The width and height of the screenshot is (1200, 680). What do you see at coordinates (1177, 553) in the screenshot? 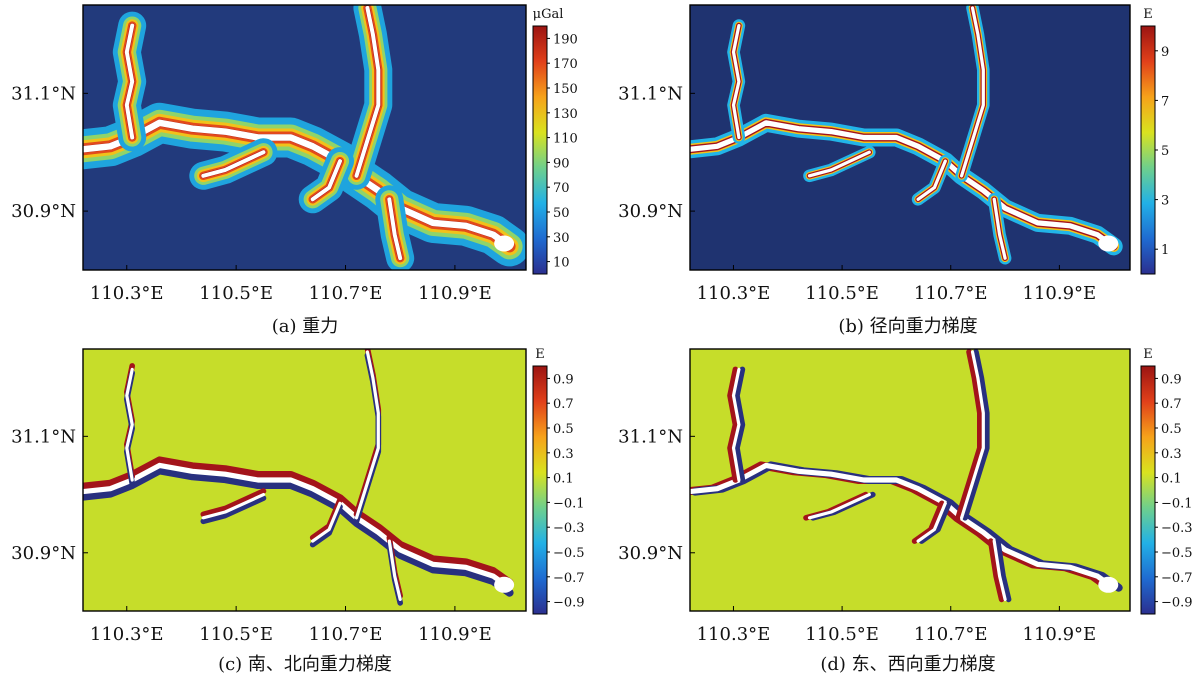
I see `colorbar-tick-label: −0.5` at bounding box center [1177, 553].